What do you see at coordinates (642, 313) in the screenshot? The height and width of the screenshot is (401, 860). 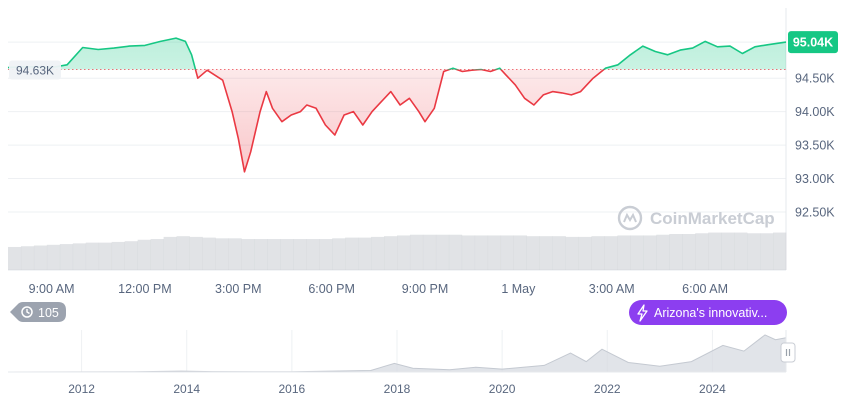 I see `lightning-icon` at bounding box center [642, 313].